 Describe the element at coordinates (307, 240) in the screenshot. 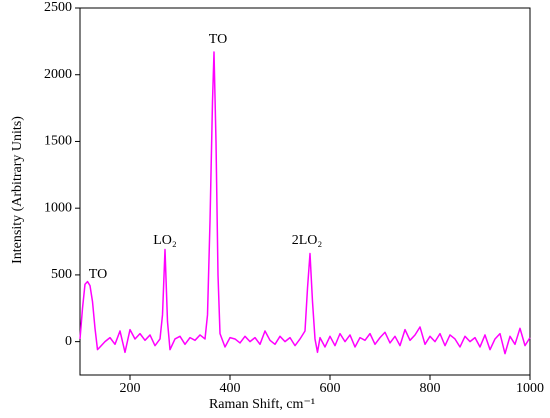

I see `peak-annotation: 2LO₂` at that location.